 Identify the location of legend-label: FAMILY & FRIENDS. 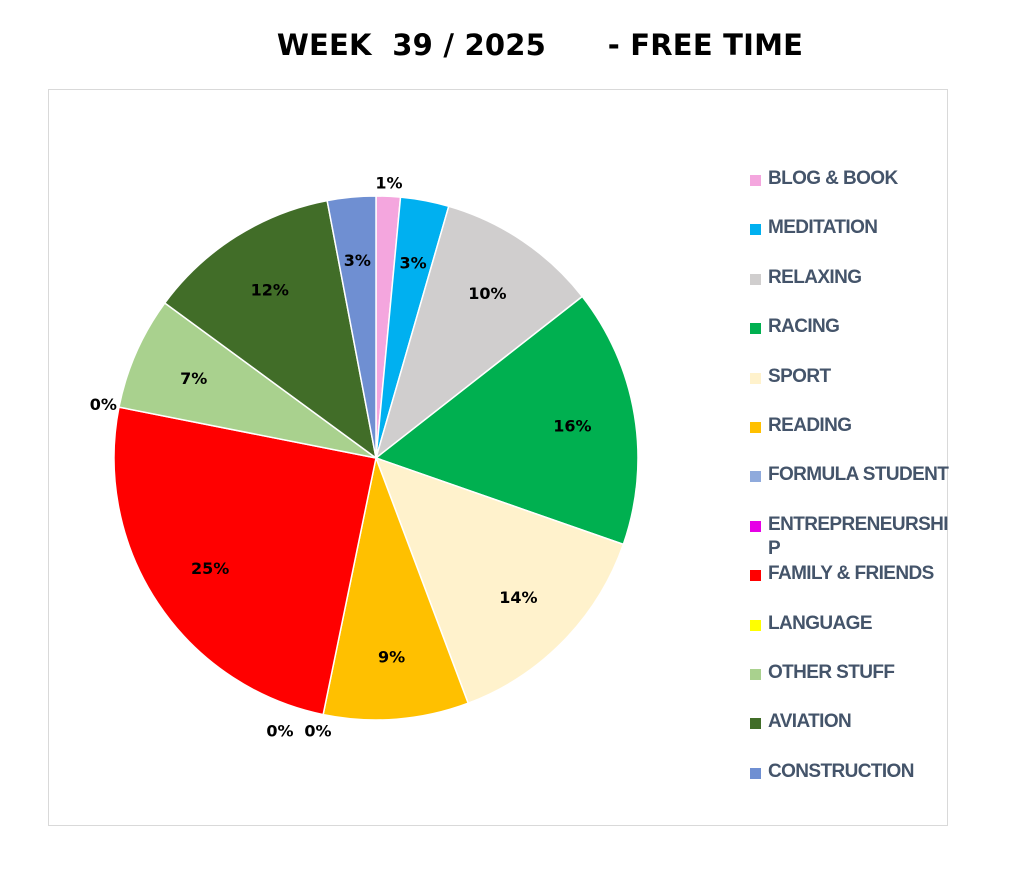
(851, 574).